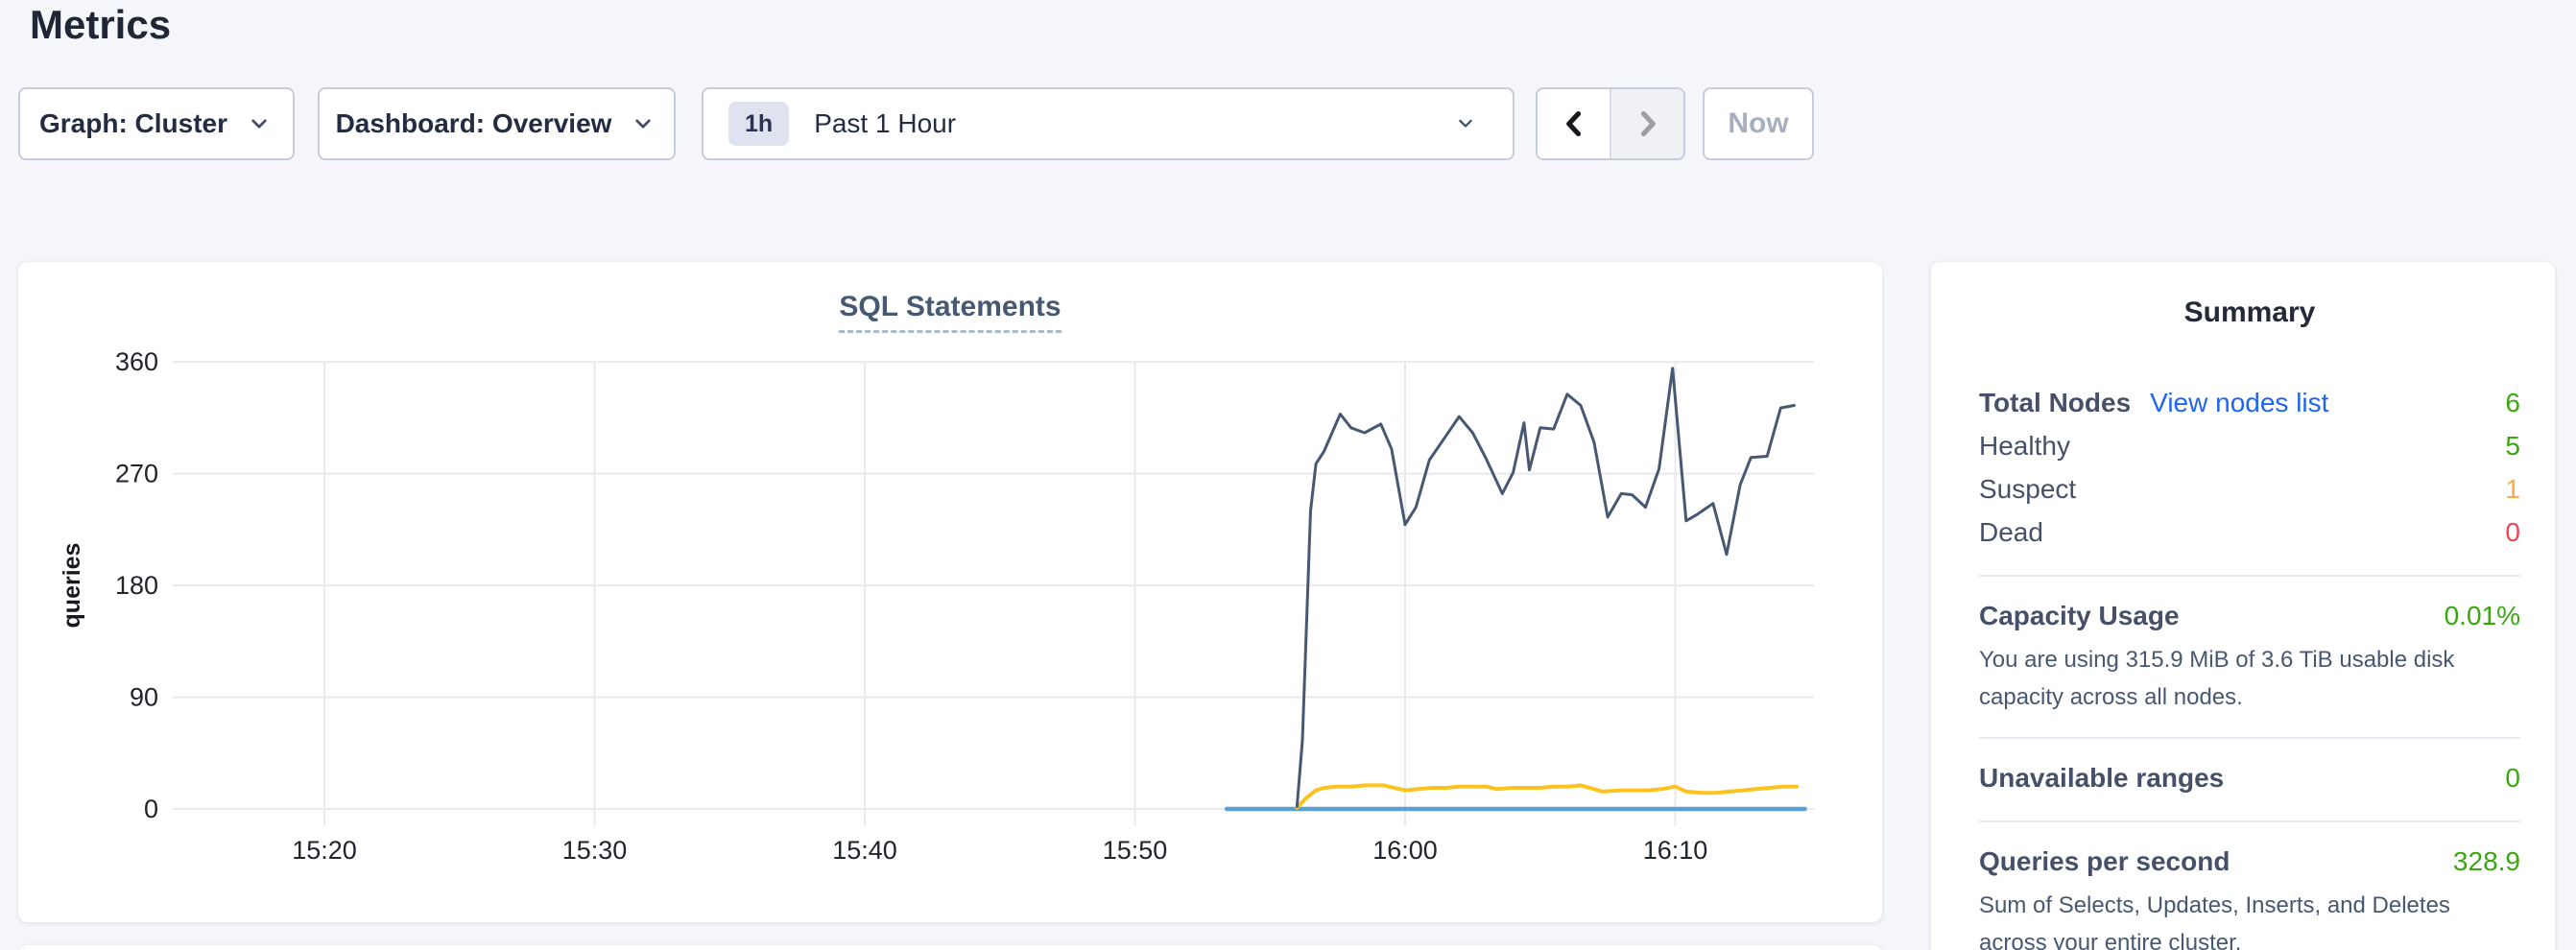 This screenshot has width=2576, height=950. Describe the element at coordinates (2482, 615) in the screenshot. I see `capacity-usage-value: 0.01%` at that location.